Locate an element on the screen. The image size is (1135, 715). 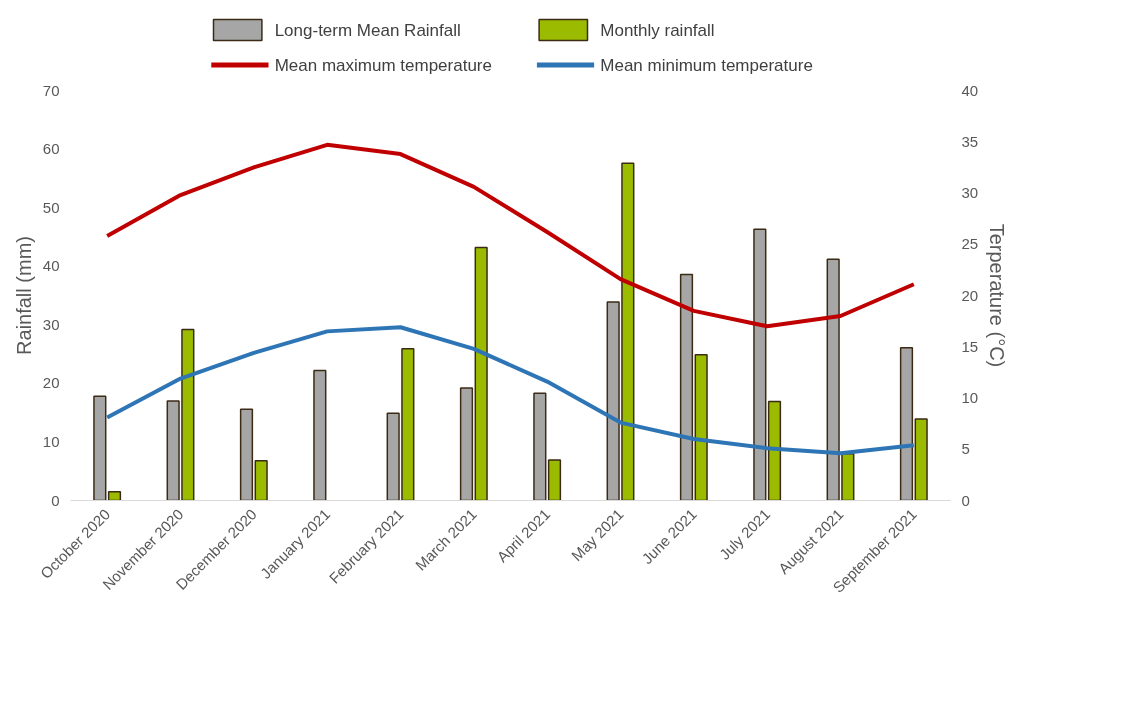
y-tick-label: 0 is located at coordinates (55, 500).